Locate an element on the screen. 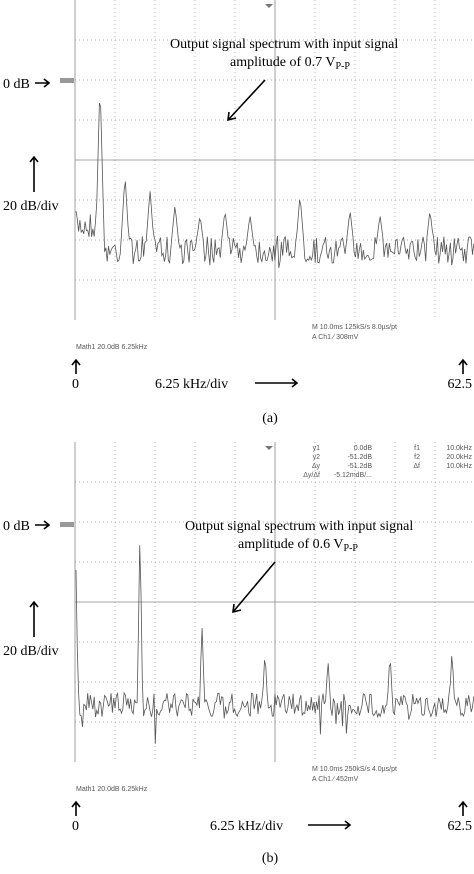 Image resolution: width=474 pixels, height=874 pixels. readout: M 10.0ms 250kS/s 4.0µs/pt is located at coordinates (354, 769).